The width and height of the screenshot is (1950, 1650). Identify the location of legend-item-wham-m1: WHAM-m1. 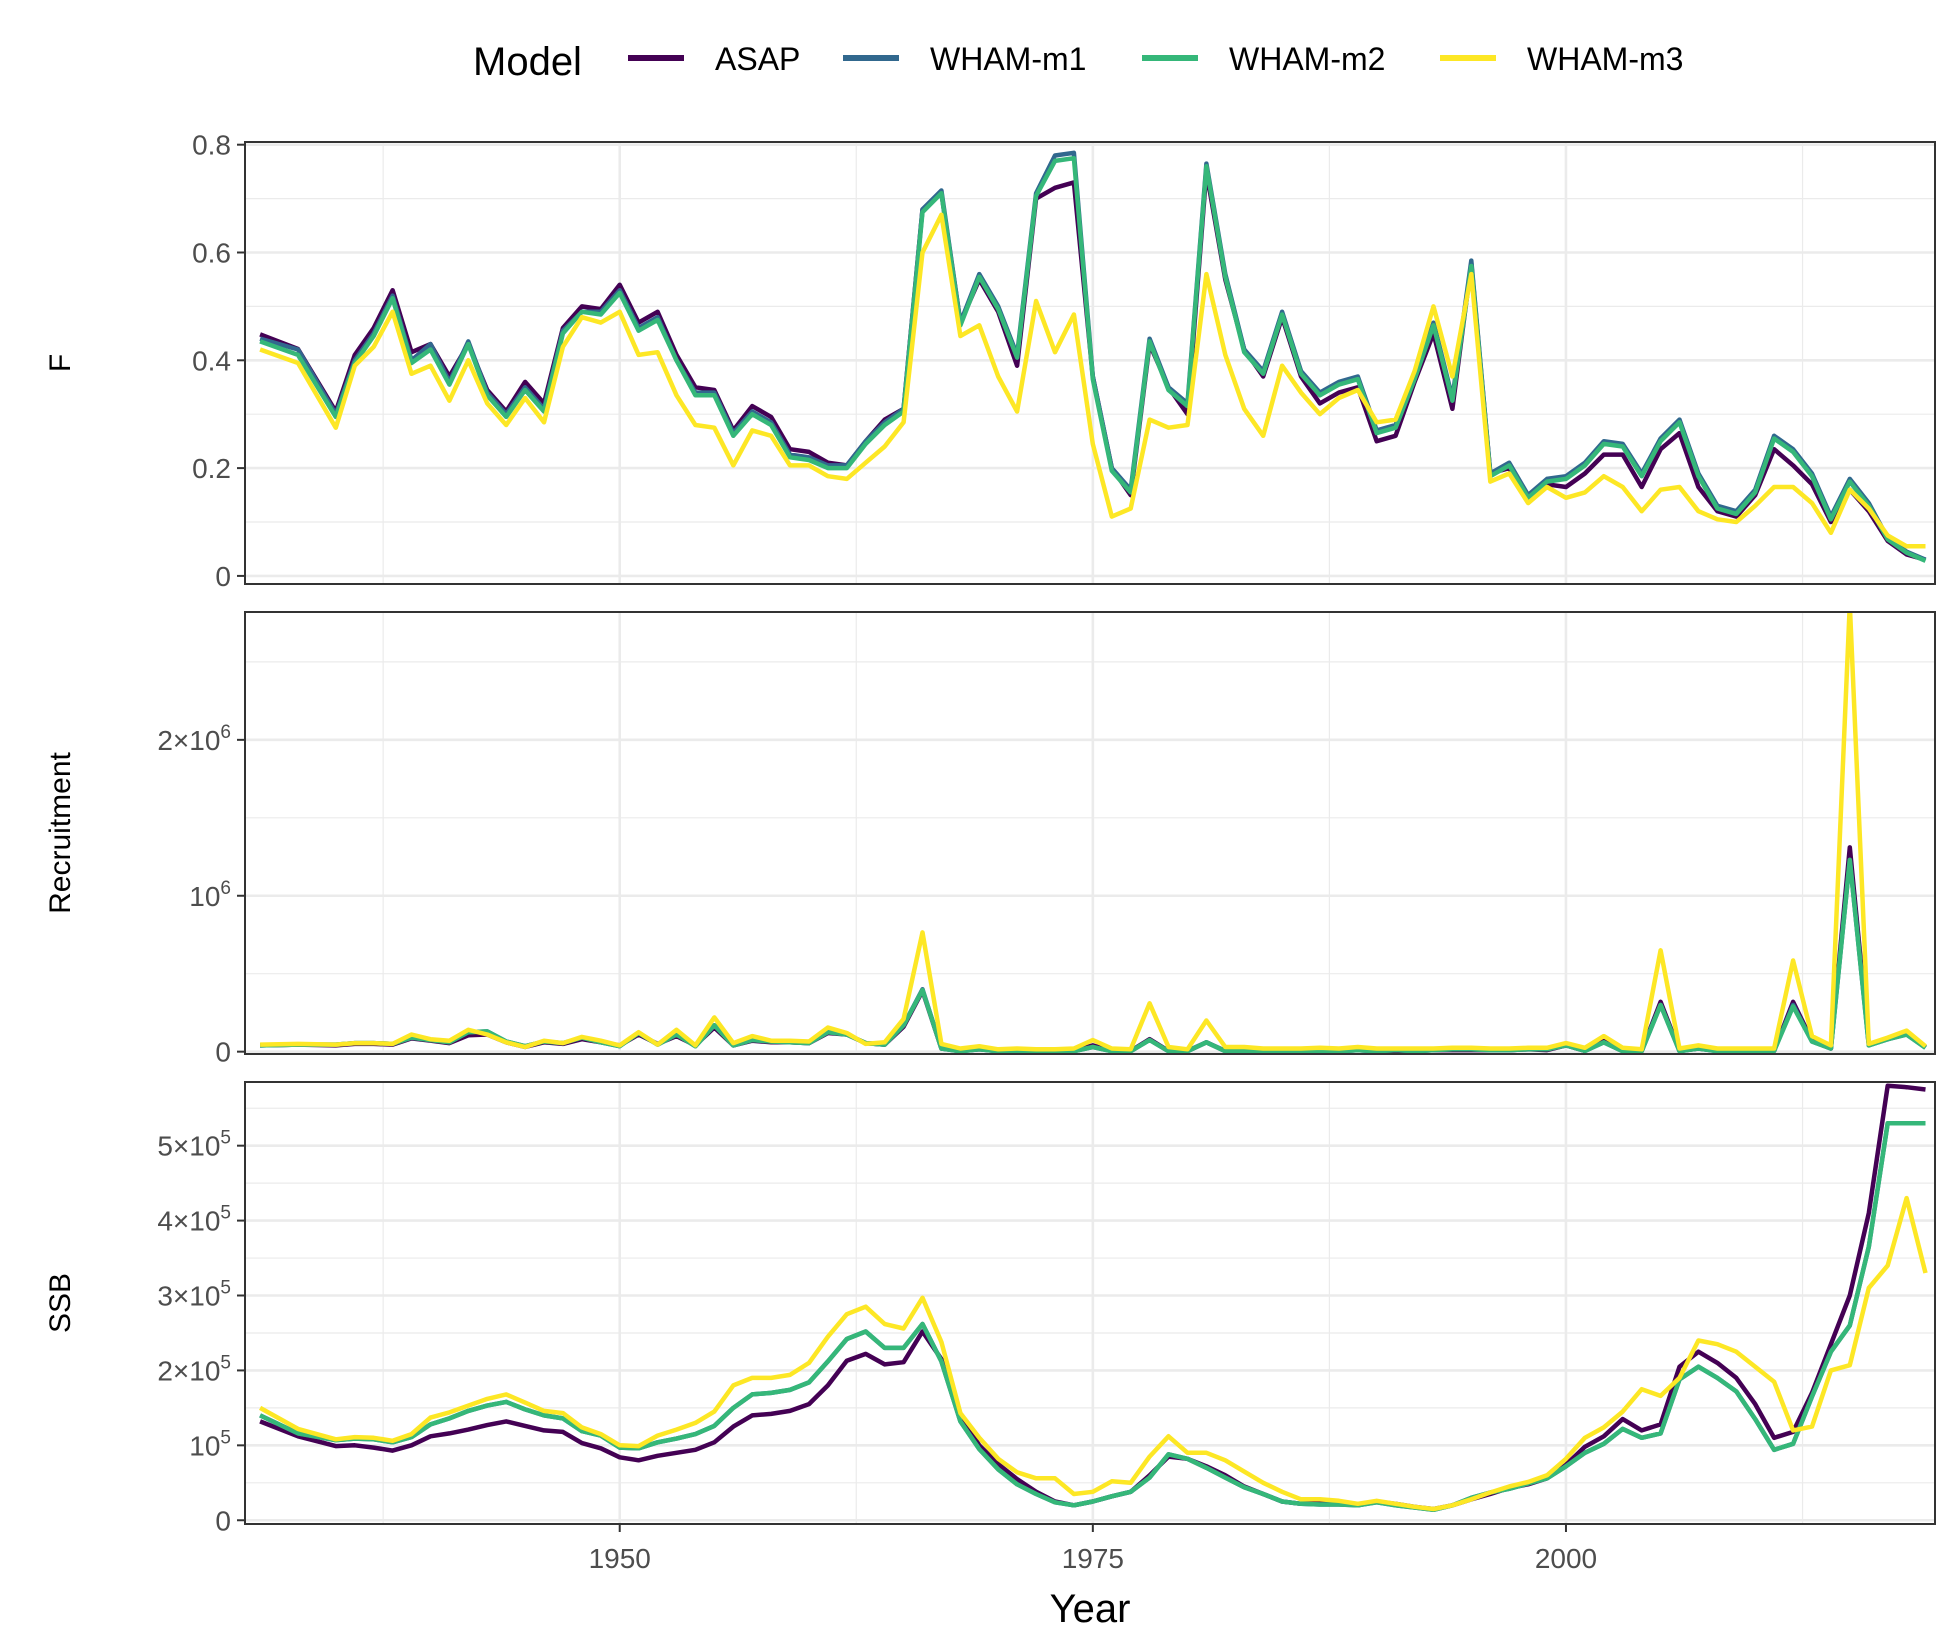
(964, 59).